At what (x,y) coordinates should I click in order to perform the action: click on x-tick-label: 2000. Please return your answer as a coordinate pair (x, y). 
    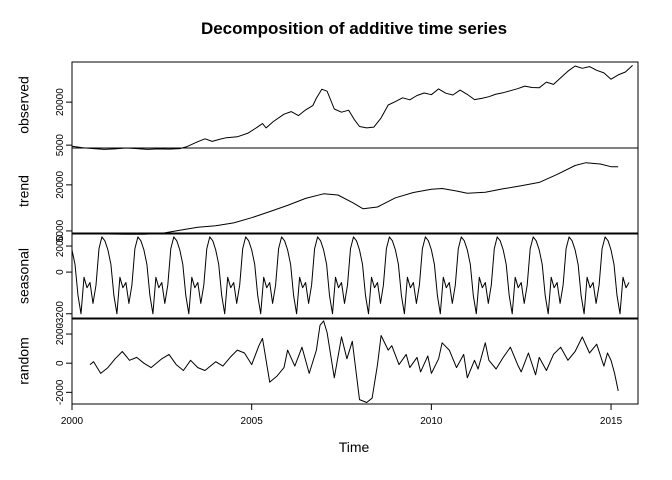
    Looking at the image, I should click on (72, 421).